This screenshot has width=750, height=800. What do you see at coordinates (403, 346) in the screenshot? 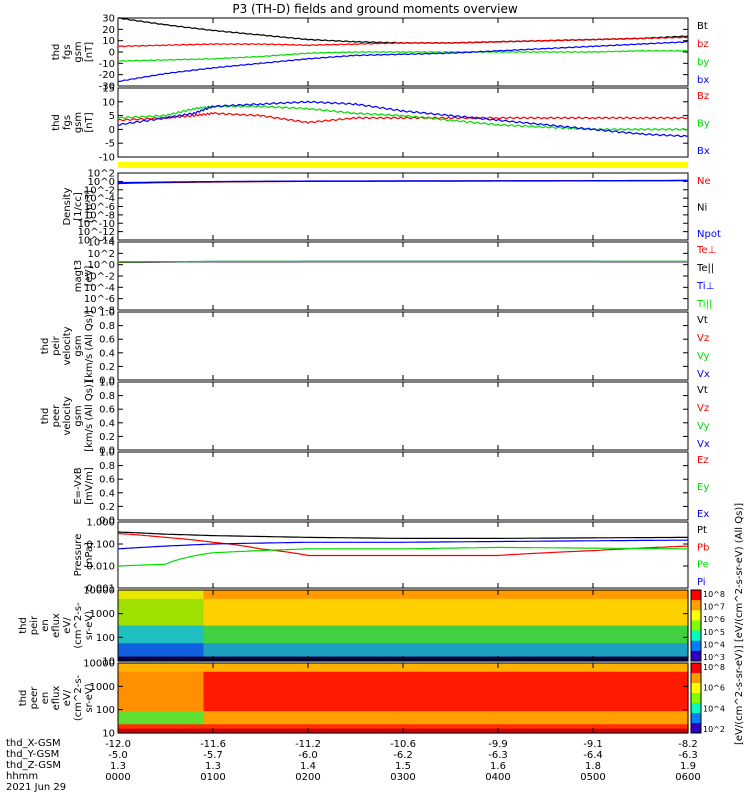
I see `panel-peir_velocity-frame` at bounding box center [403, 346].